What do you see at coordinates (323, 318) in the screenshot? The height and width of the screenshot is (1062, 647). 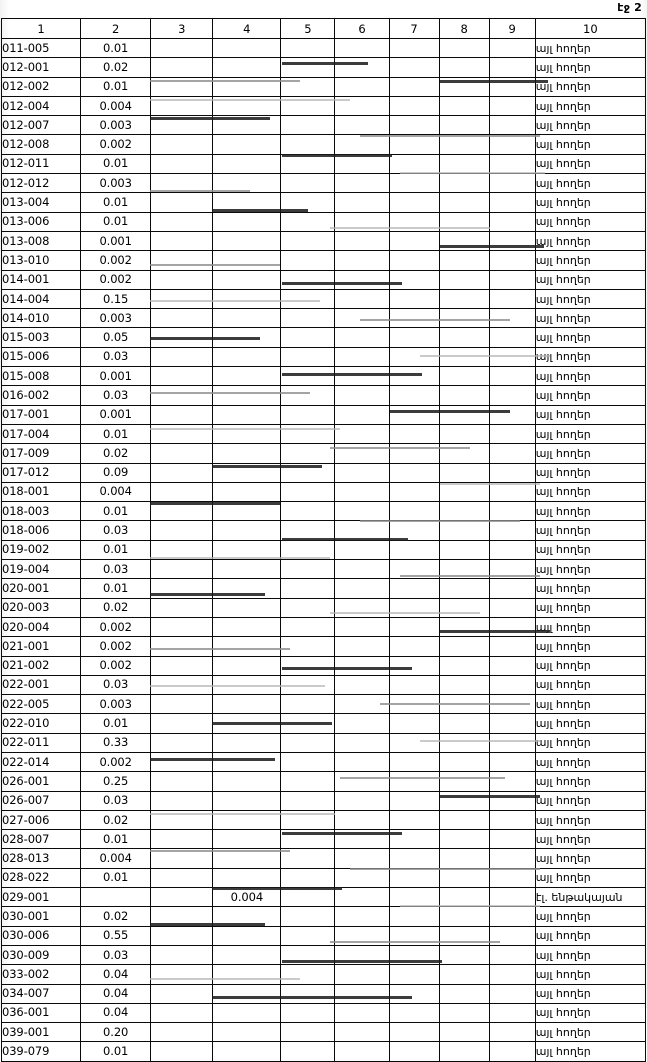 I see `table-row: 014-010 0.003 այլ հողեր` at bounding box center [323, 318].